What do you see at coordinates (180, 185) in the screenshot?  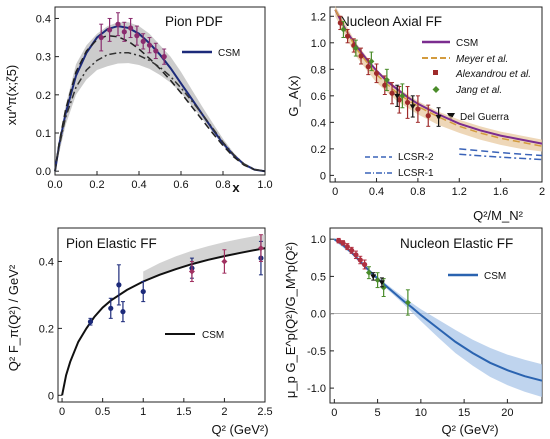 I see `x-tick-label: 0.6` at bounding box center [180, 185].